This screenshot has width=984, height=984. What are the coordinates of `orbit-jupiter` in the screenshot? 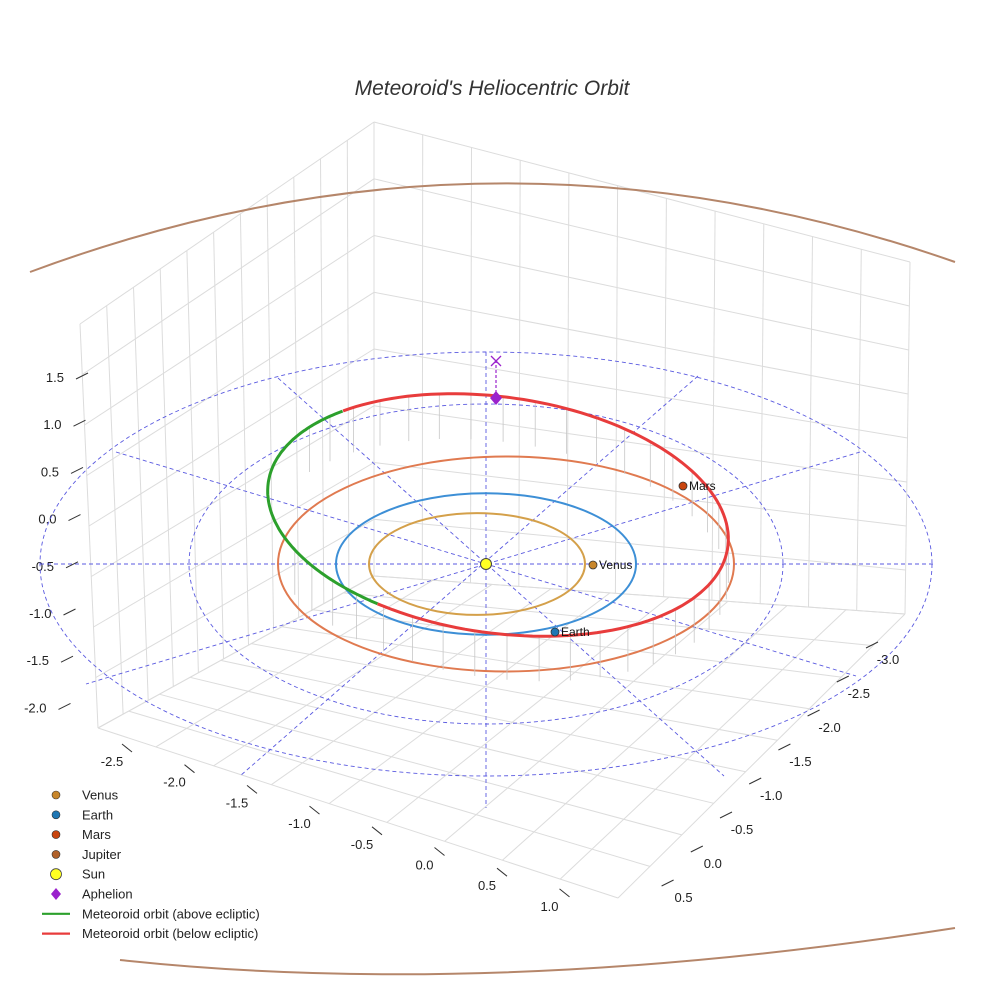 It's located at (492, 227).